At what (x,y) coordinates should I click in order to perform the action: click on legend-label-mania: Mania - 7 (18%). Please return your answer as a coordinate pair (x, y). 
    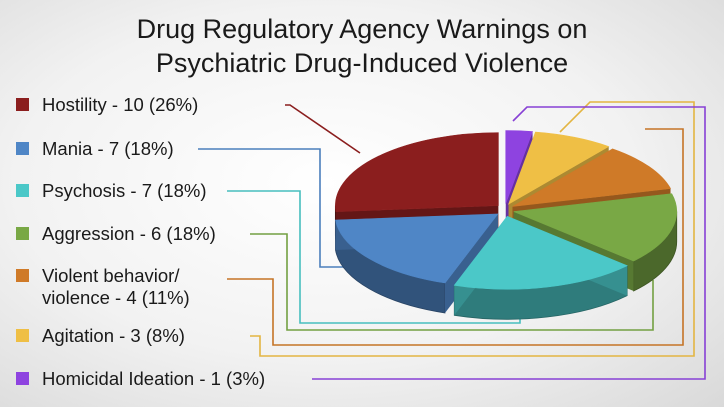
    Looking at the image, I should click on (108, 148).